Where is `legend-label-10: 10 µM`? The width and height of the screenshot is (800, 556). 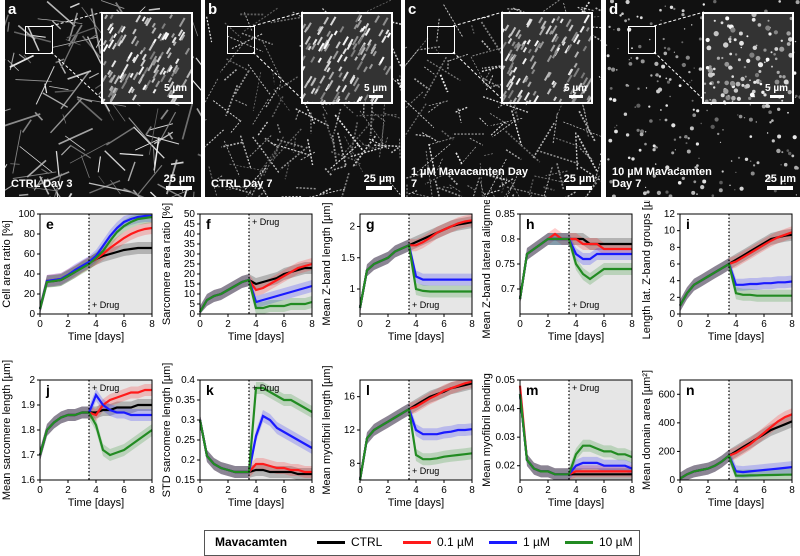 legend-label-10: 10 µM is located at coordinates (616, 542).